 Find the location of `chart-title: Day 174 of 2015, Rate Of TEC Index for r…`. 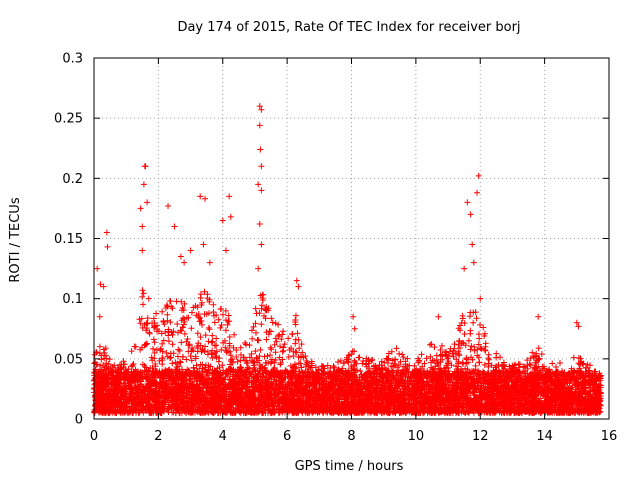

chart-title: Day 174 of 2015, Rate Of TEC Index for r… is located at coordinates (348, 27).